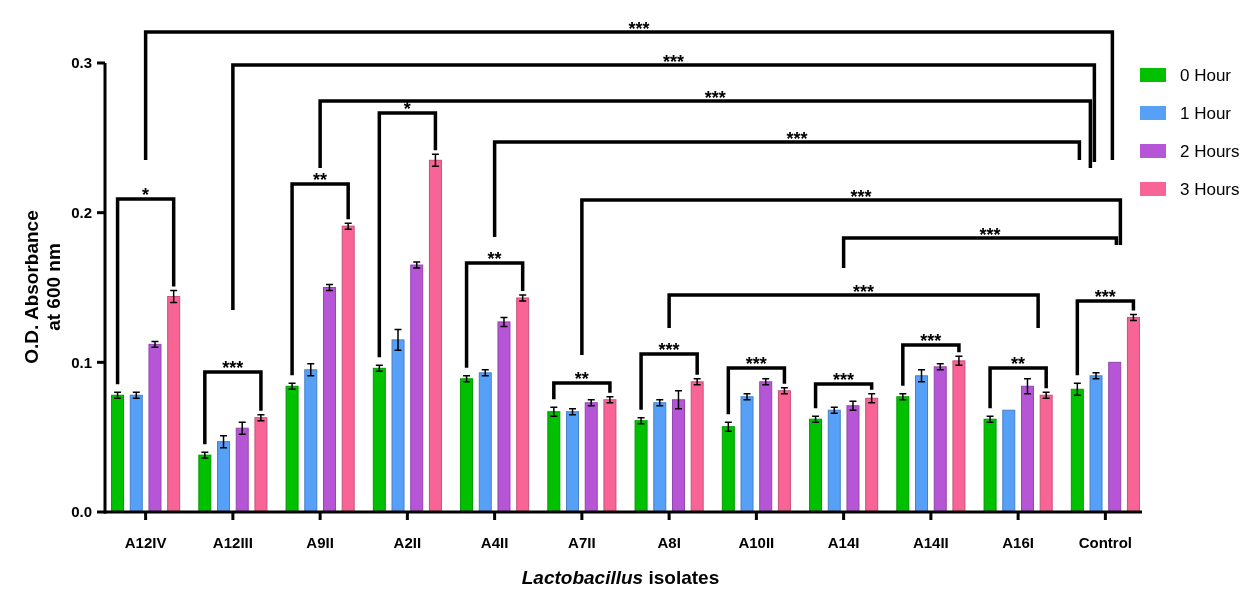 This screenshot has height=592, width=1258. I want to click on y-tick-label: 0.1, so click(81, 362).